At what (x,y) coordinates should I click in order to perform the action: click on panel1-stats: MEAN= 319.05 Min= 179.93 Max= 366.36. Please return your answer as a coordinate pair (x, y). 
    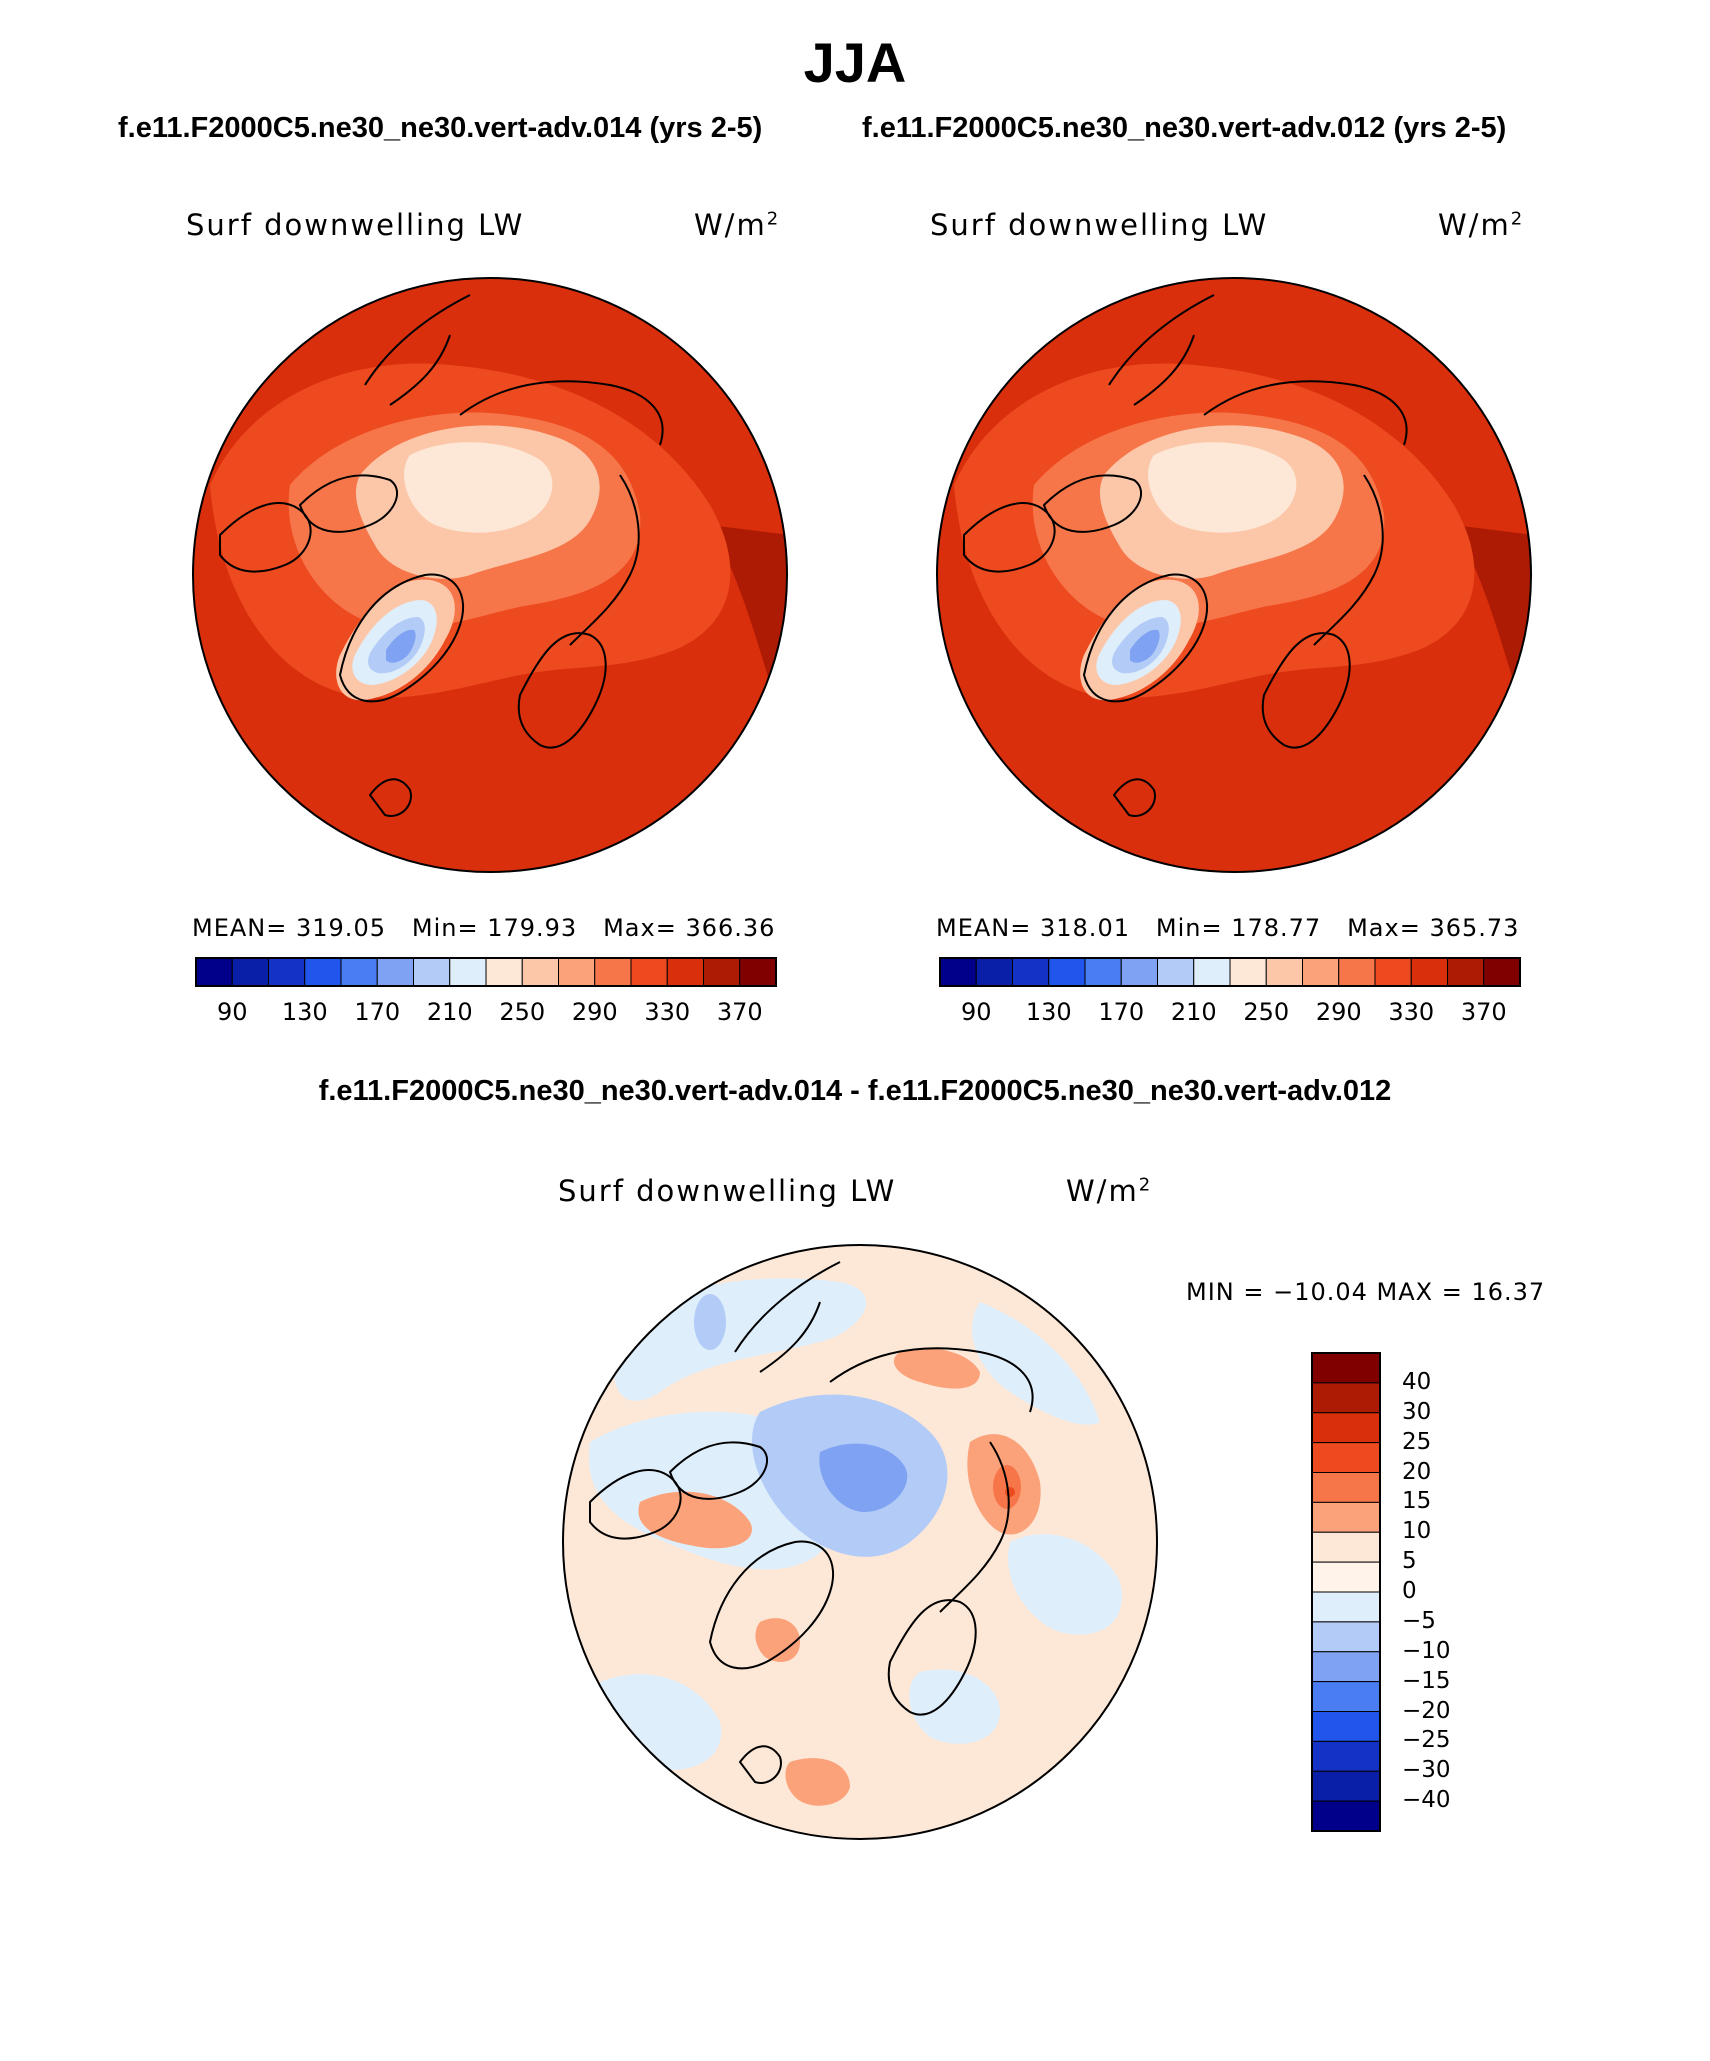
    Looking at the image, I should click on (484, 928).